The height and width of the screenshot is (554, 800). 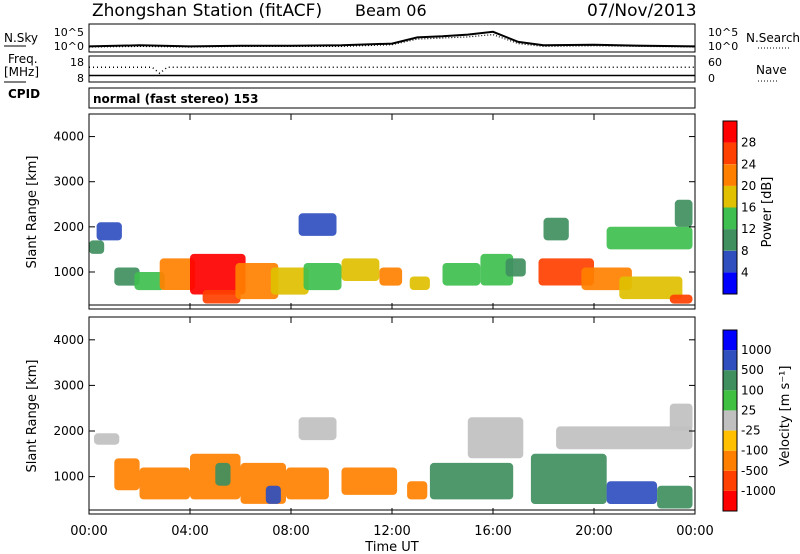 I want to click on velocity-colorbar-tick: 1000, so click(x=756, y=350).